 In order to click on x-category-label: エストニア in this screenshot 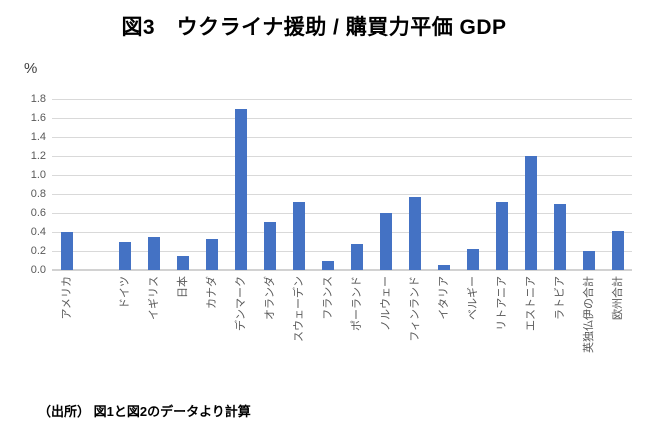, I will do `click(530, 303)`.